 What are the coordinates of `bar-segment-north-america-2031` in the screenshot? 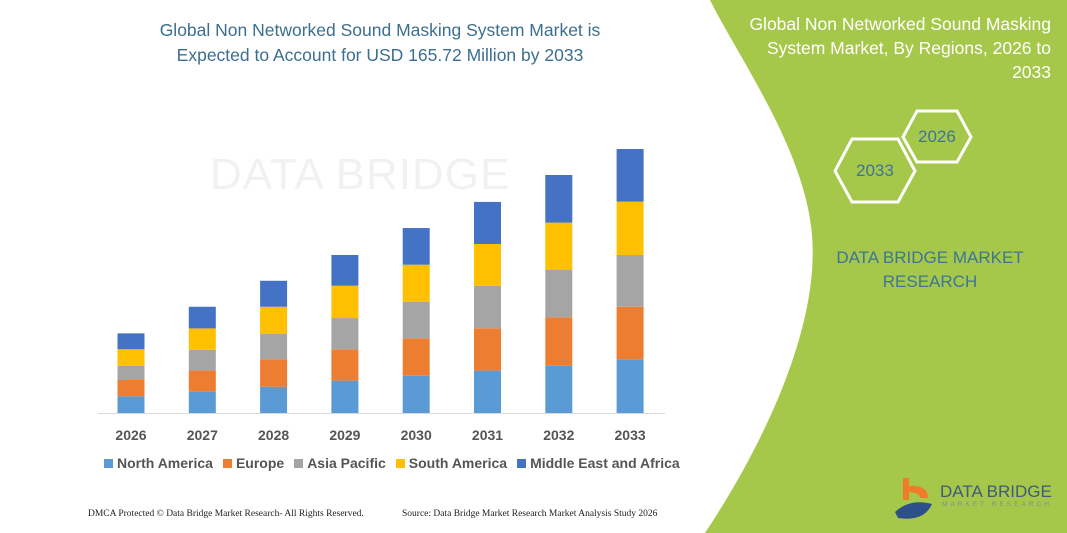 It's located at (487, 391).